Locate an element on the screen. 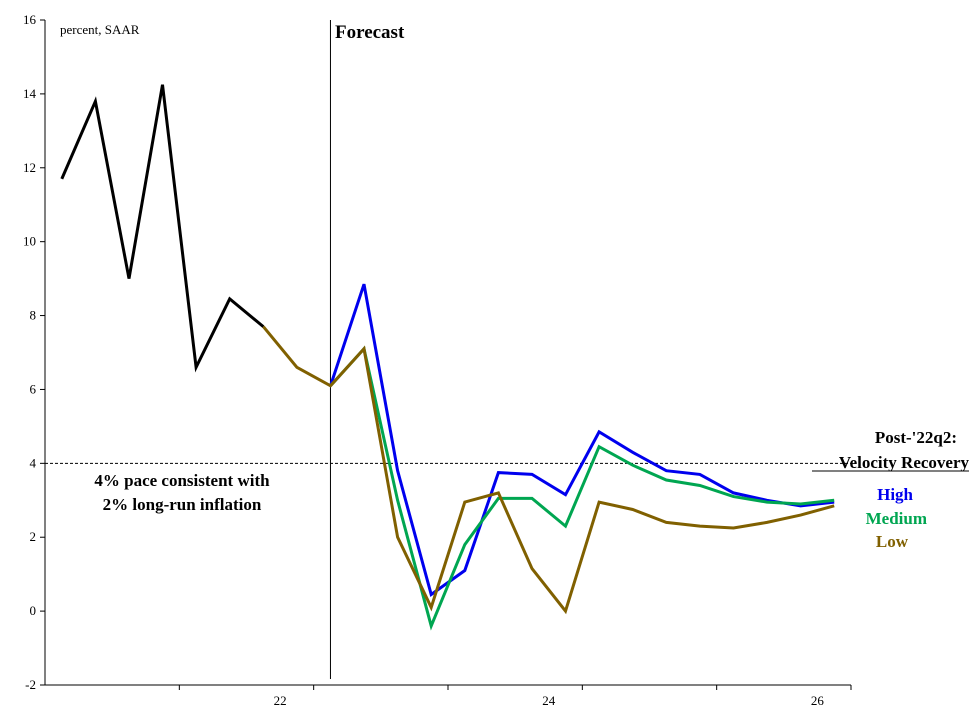 The image size is (971, 711). y-tick-label: 4 is located at coordinates (33, 462).